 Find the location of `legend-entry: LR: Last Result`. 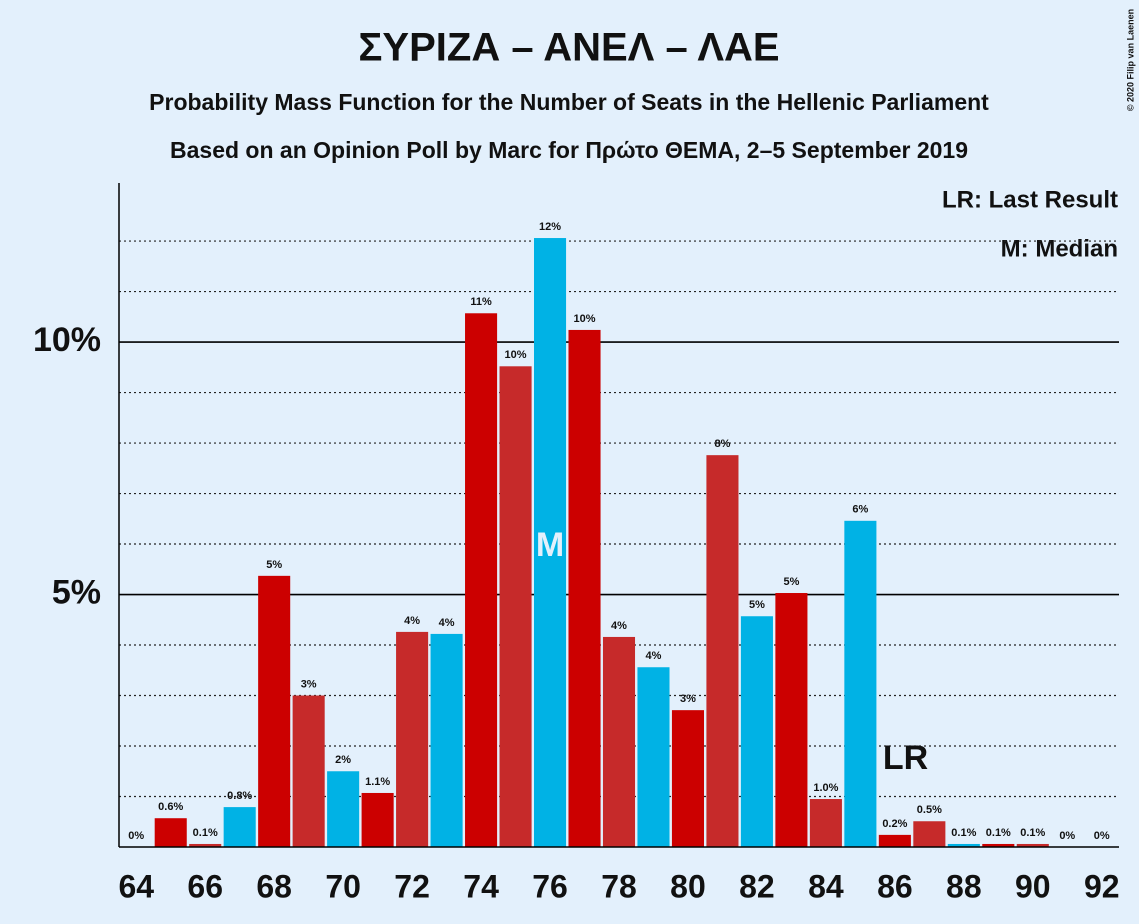

legend-entry: LR: Last Result is located at coordinates (1030, 199).